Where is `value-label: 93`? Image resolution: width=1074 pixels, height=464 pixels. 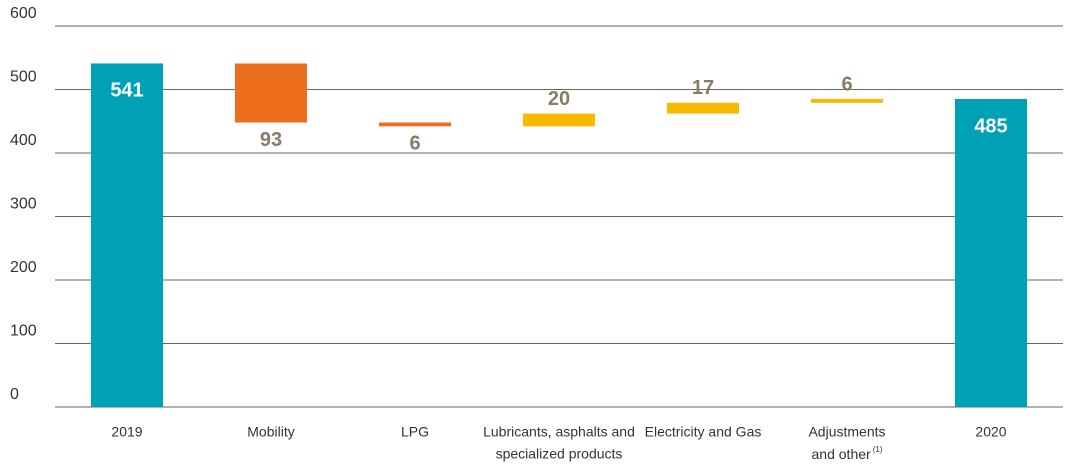
value-label: 93 is located at coordinates (271, 140).